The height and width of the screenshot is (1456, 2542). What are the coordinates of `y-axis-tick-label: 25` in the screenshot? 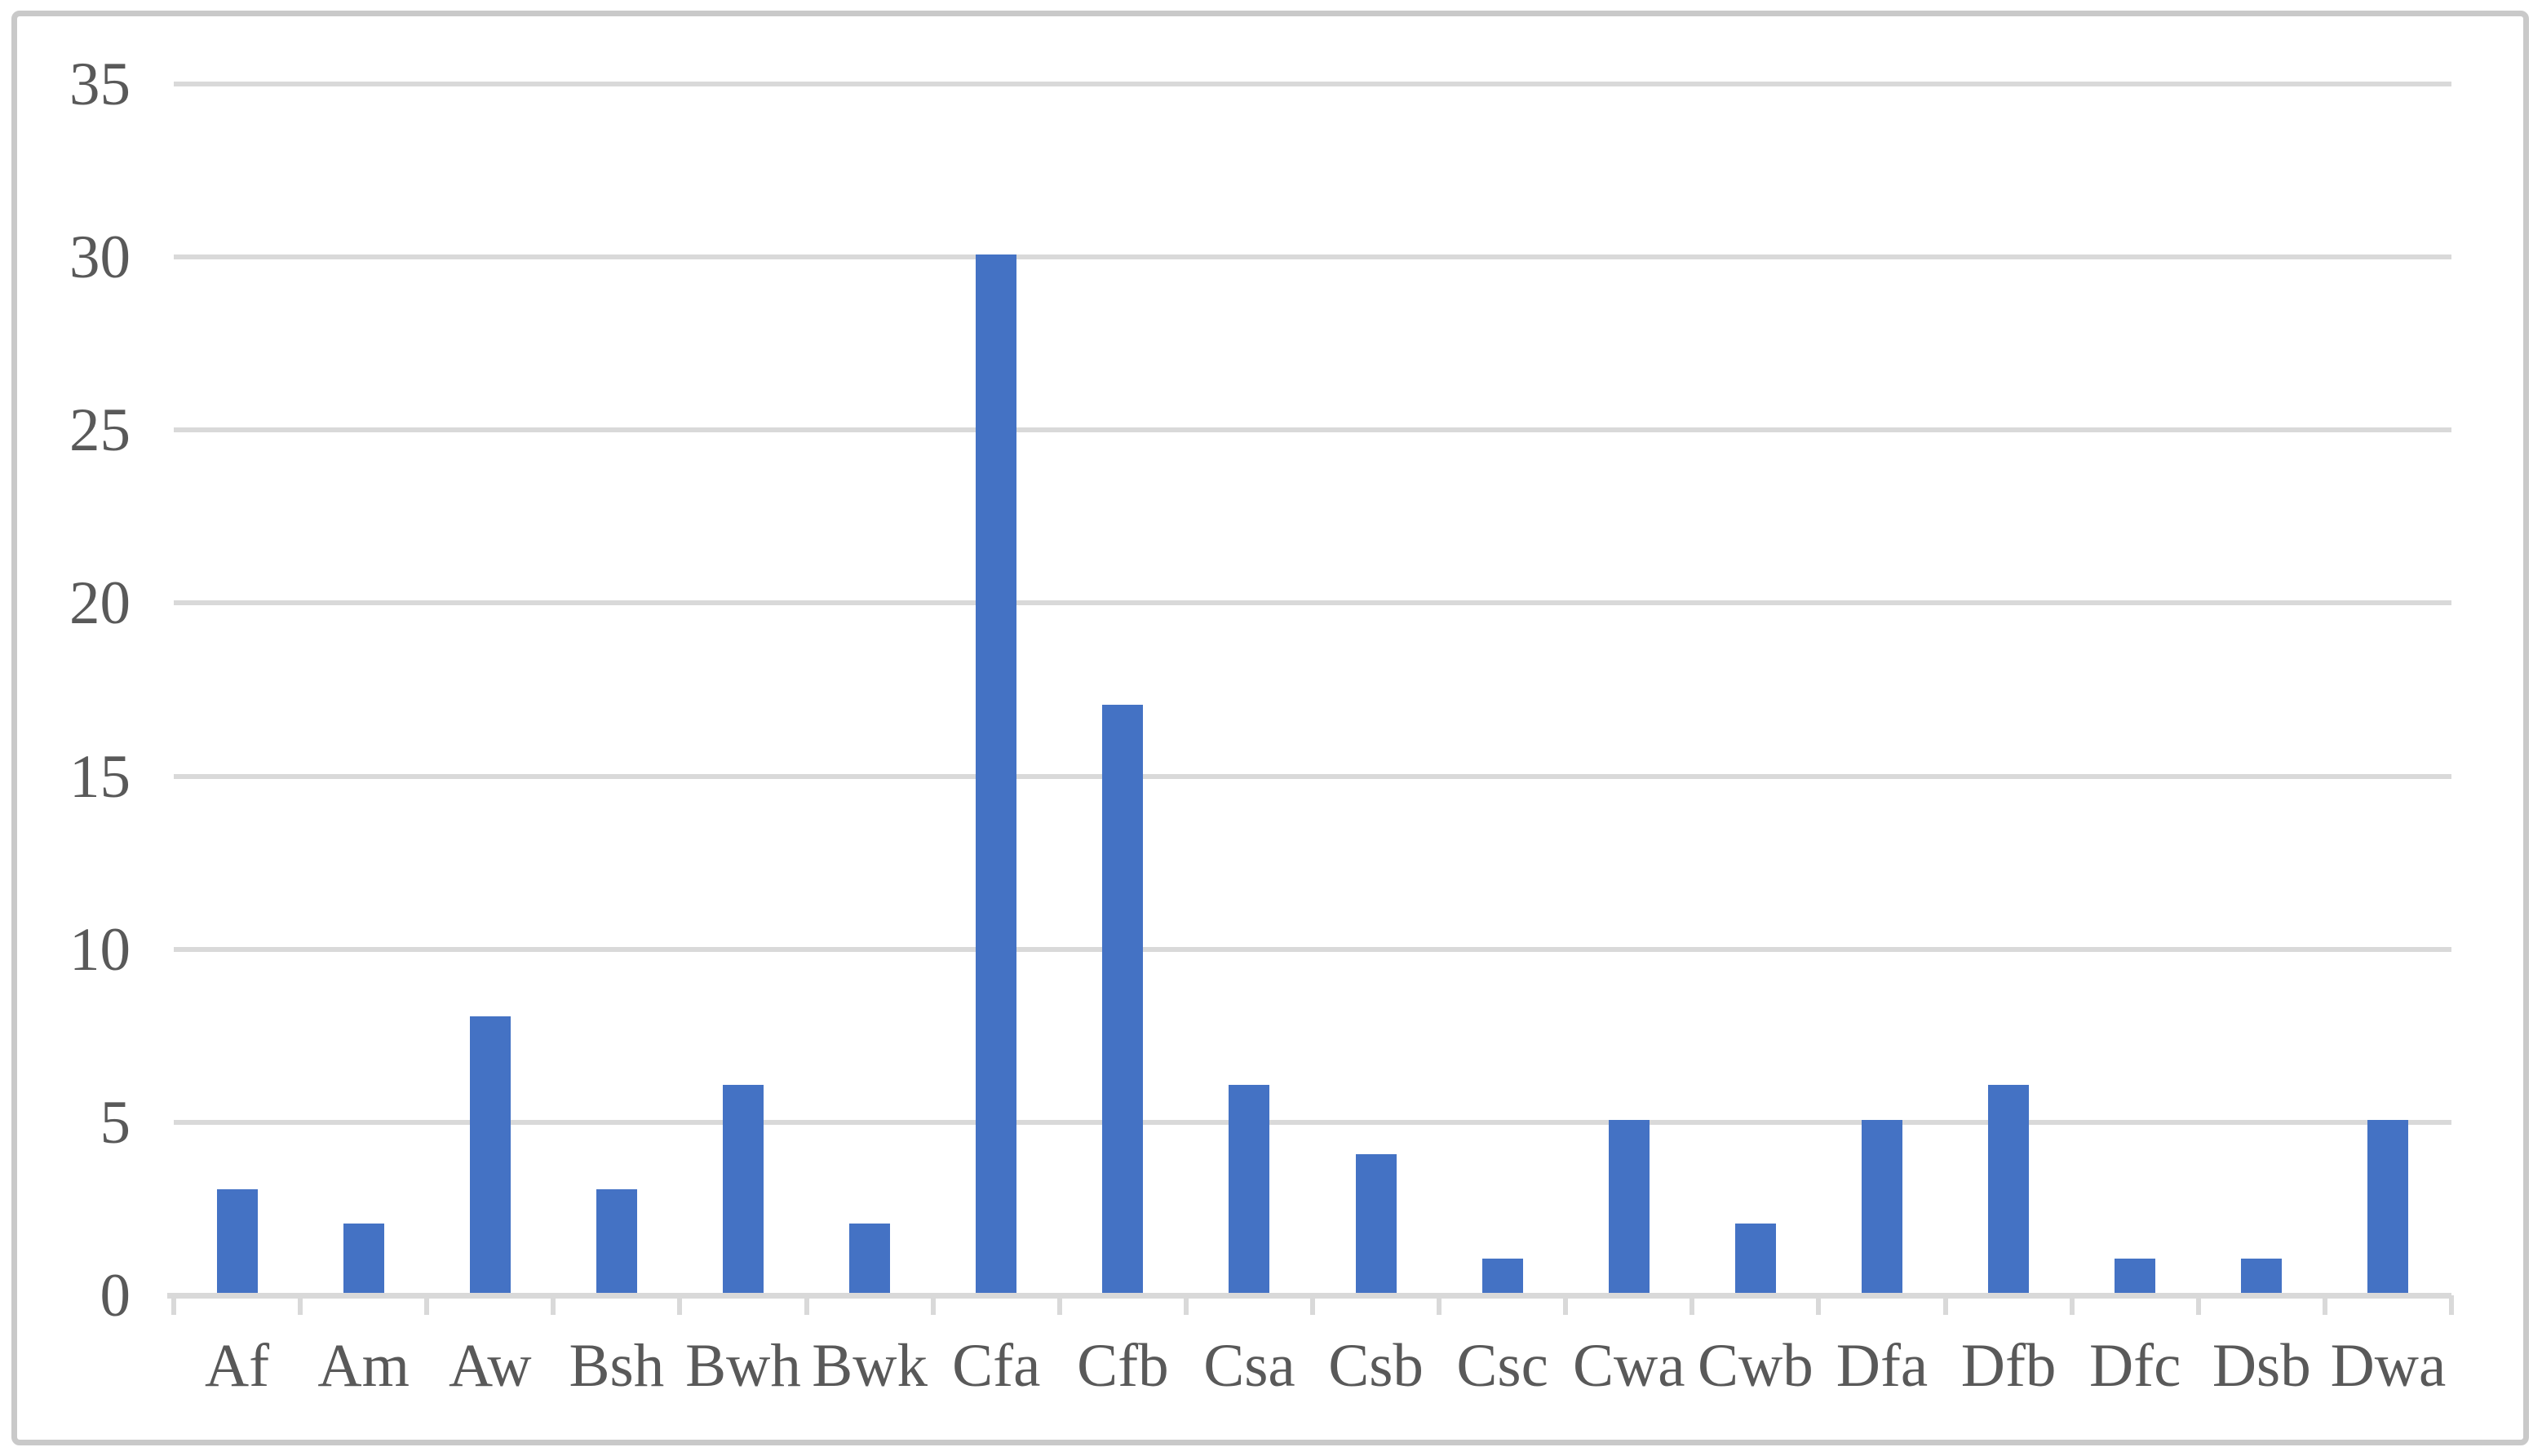 It's located at (100, 431).